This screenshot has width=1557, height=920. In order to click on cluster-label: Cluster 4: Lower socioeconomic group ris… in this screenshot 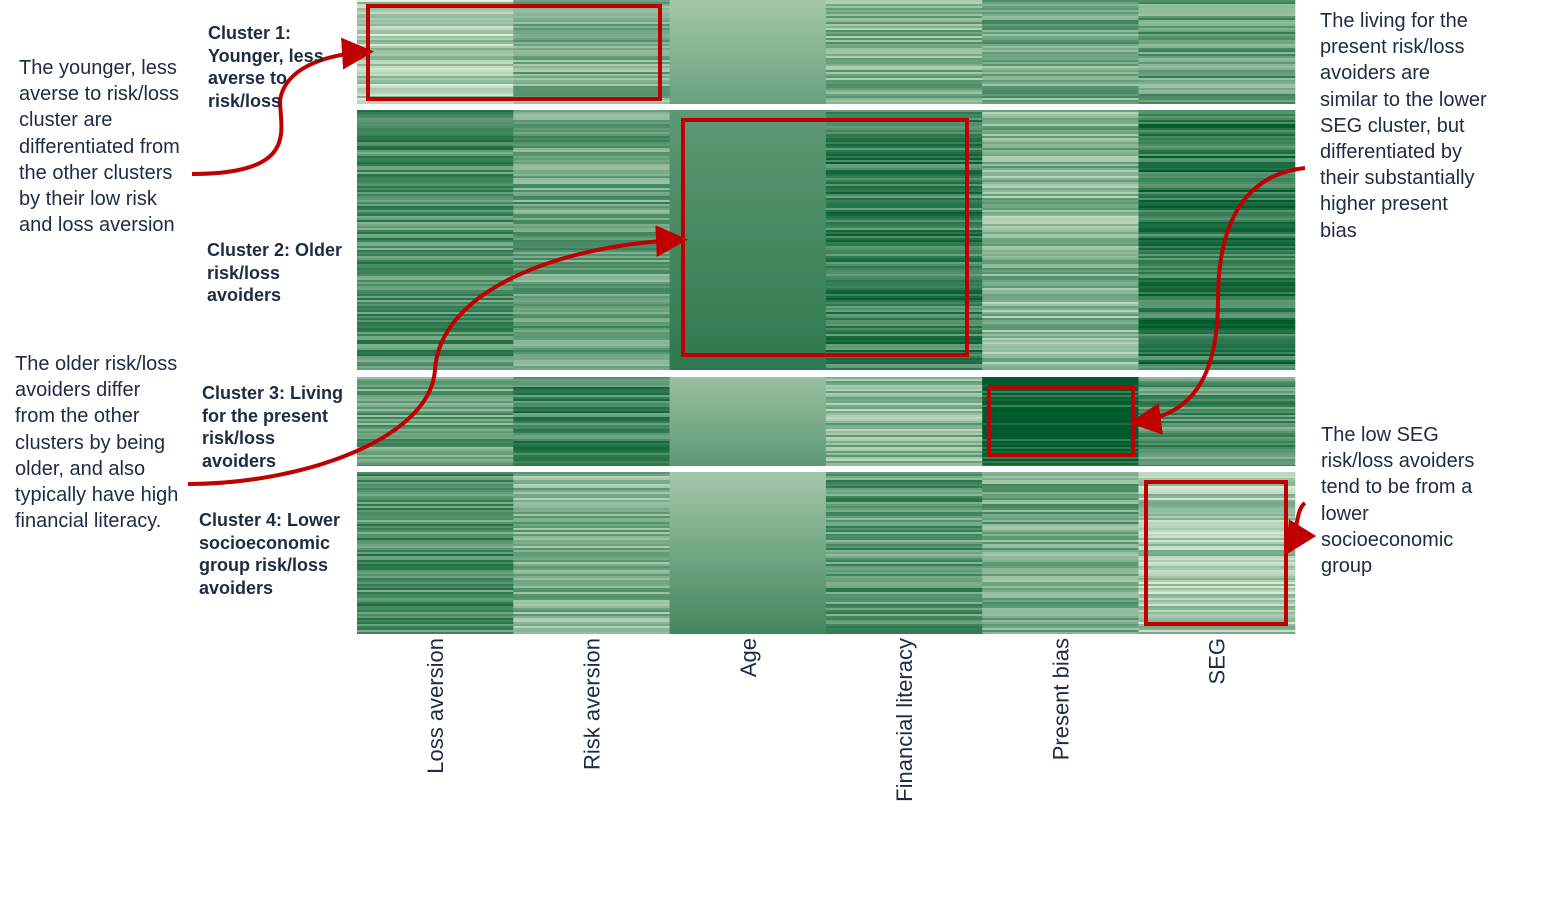, I will do `click(270, 554)`.